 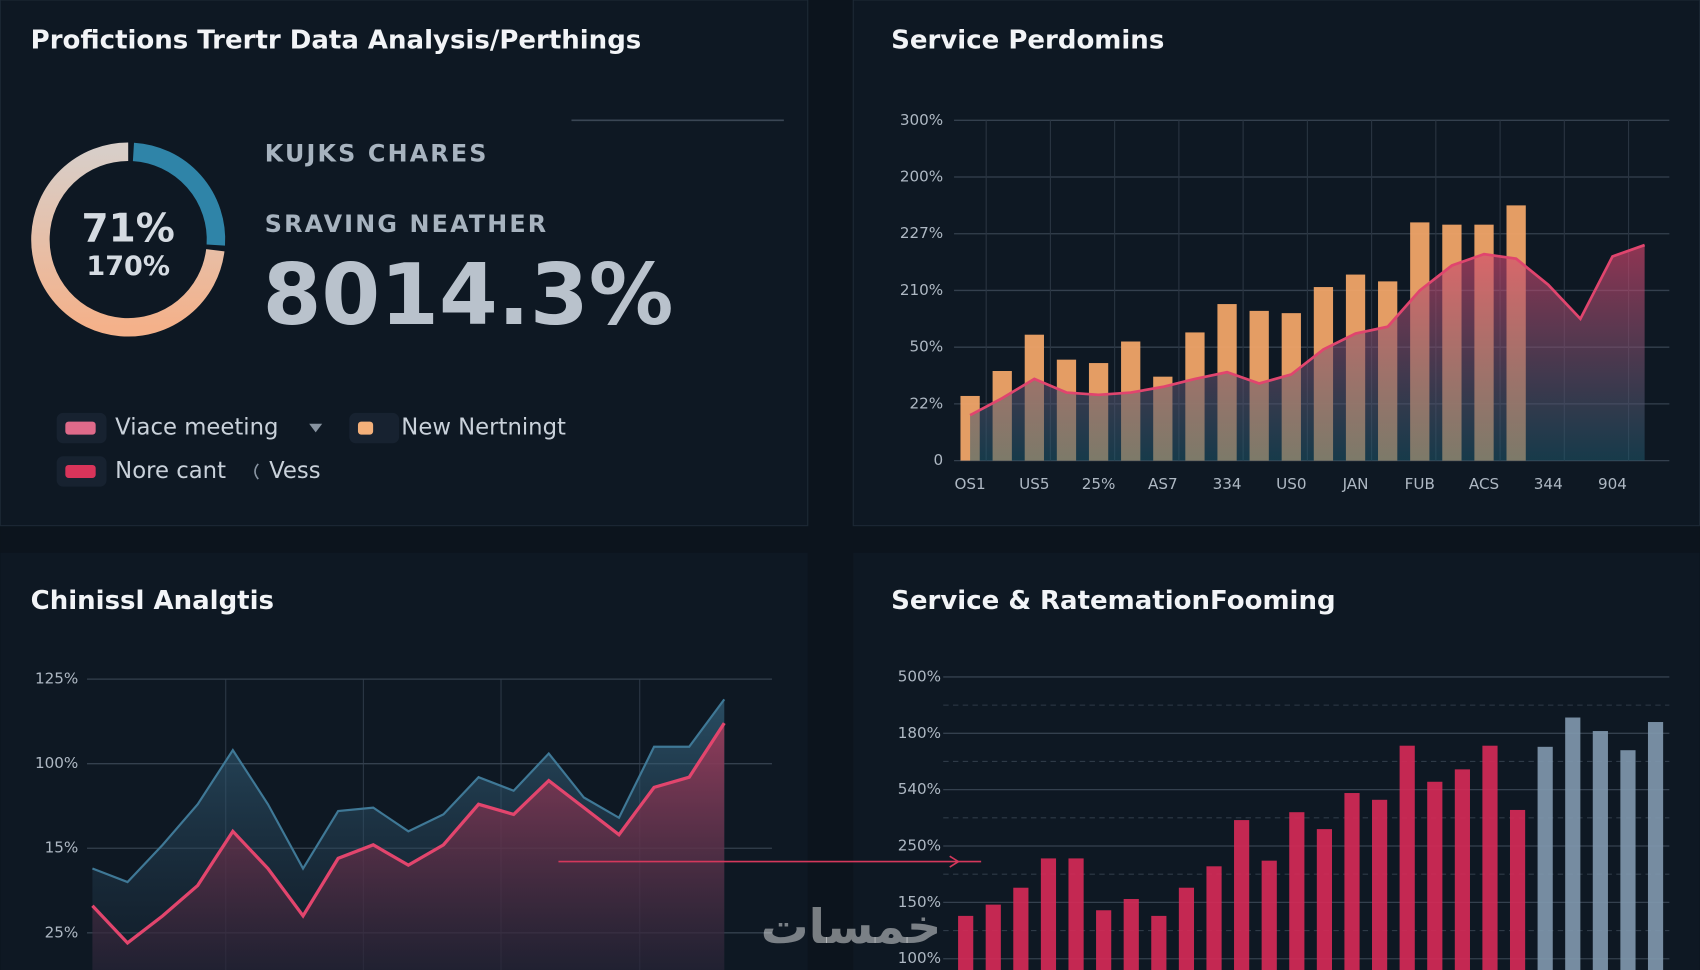 What do you see at coordinates (970, 484) in the screenshot?
I see `x-tick-label: OS1` at bounding box center [970, 484].